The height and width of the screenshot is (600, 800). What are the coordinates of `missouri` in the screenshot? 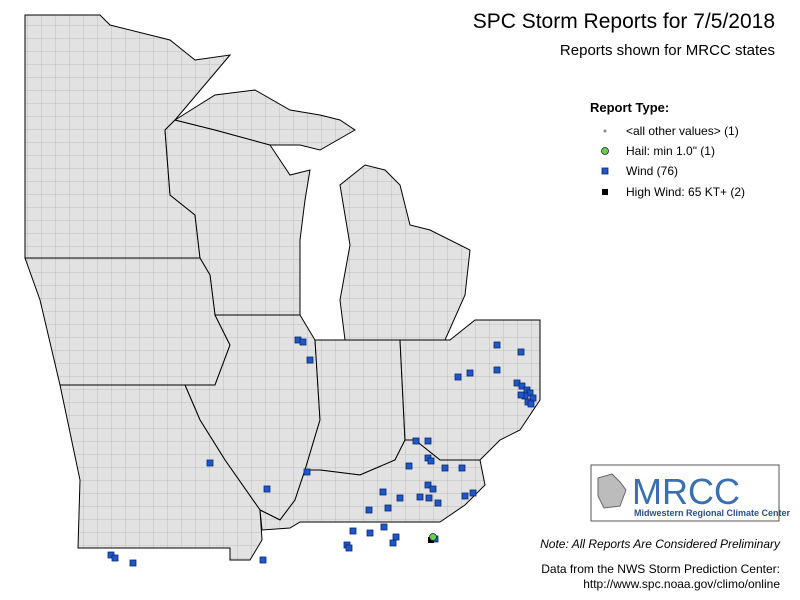 It's located at (161, 472).